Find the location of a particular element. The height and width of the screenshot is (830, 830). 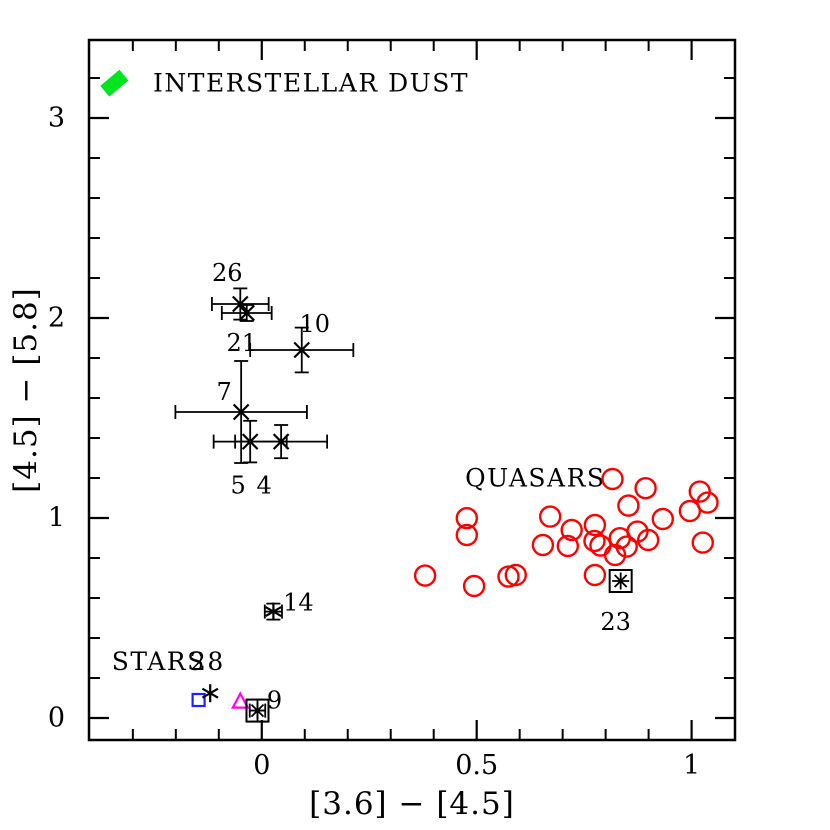

y-tick-label: 2 is located at coordinates (56, 318).